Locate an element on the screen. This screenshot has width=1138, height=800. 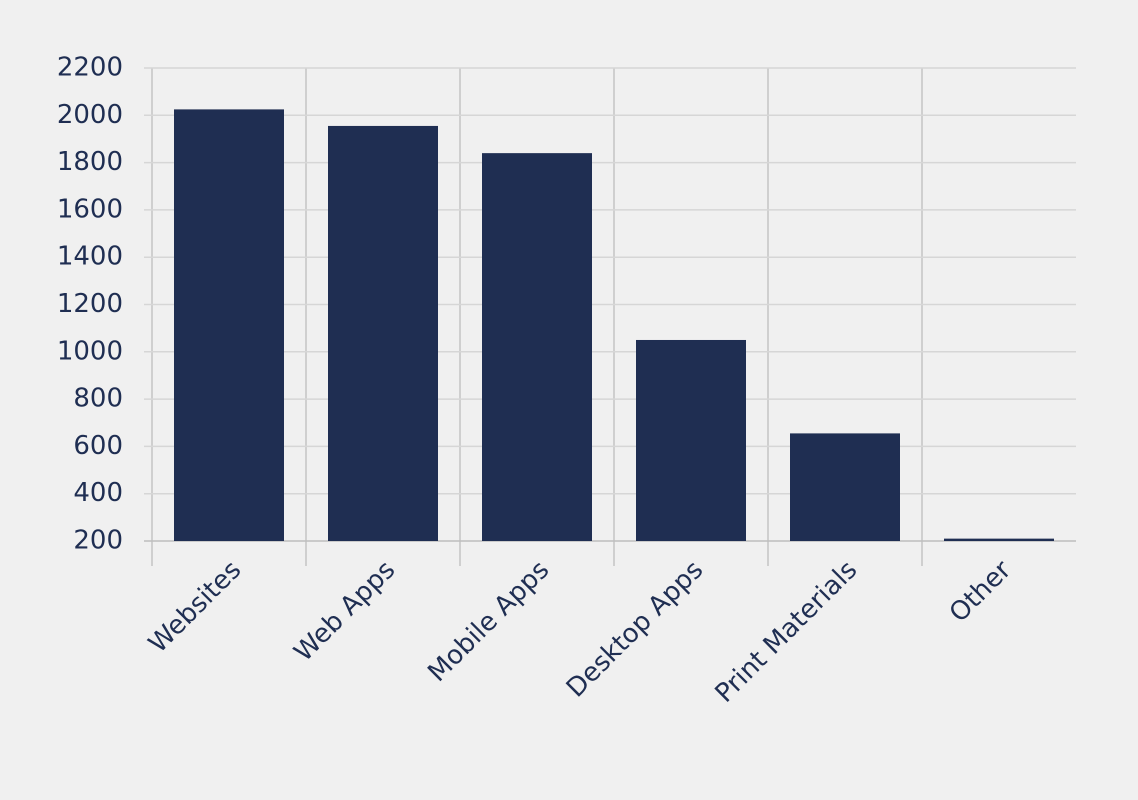
y-tick-label: 600 is located at coordinates (98, 446).